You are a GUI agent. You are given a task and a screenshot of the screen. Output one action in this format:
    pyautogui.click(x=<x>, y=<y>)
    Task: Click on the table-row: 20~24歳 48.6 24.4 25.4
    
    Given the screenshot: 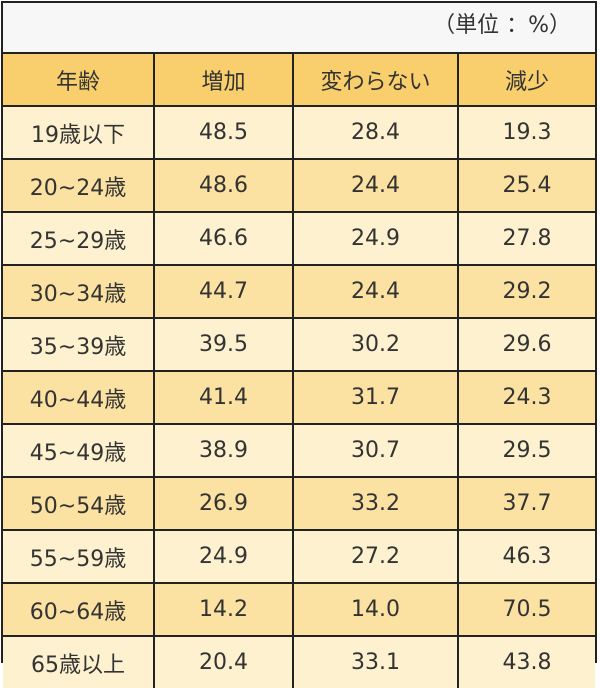 What is the action you would take?
    pyautogui.click(x=299, y=185)
    